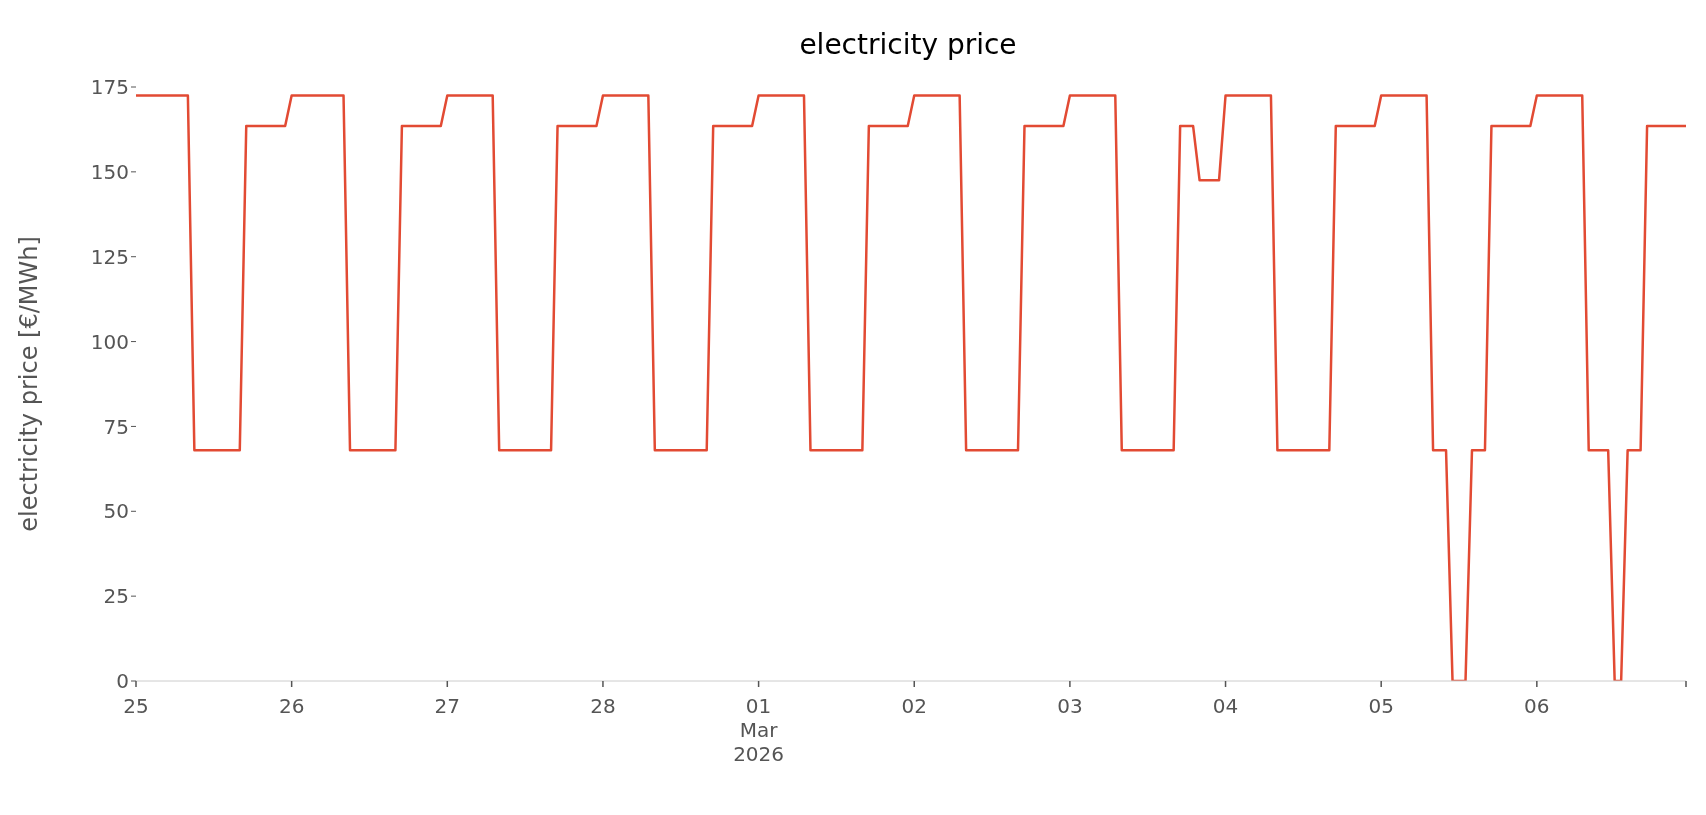 The width and height of the screenshot is (1706, 815). What do you see at coordinates (109, 171) in the screenshot?
I see `y-tick-label: 150` at bounding box center [109, 171].